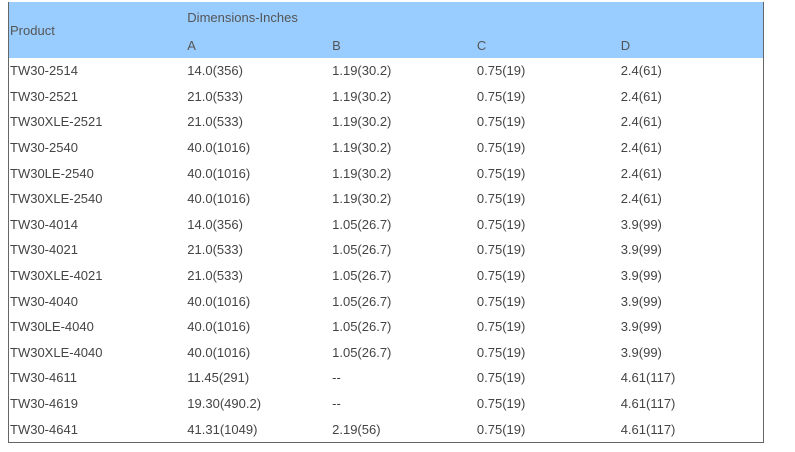 The width and height of the screenshot is (795, 452). I want to click on column-header-c: C, so click(481, 45).